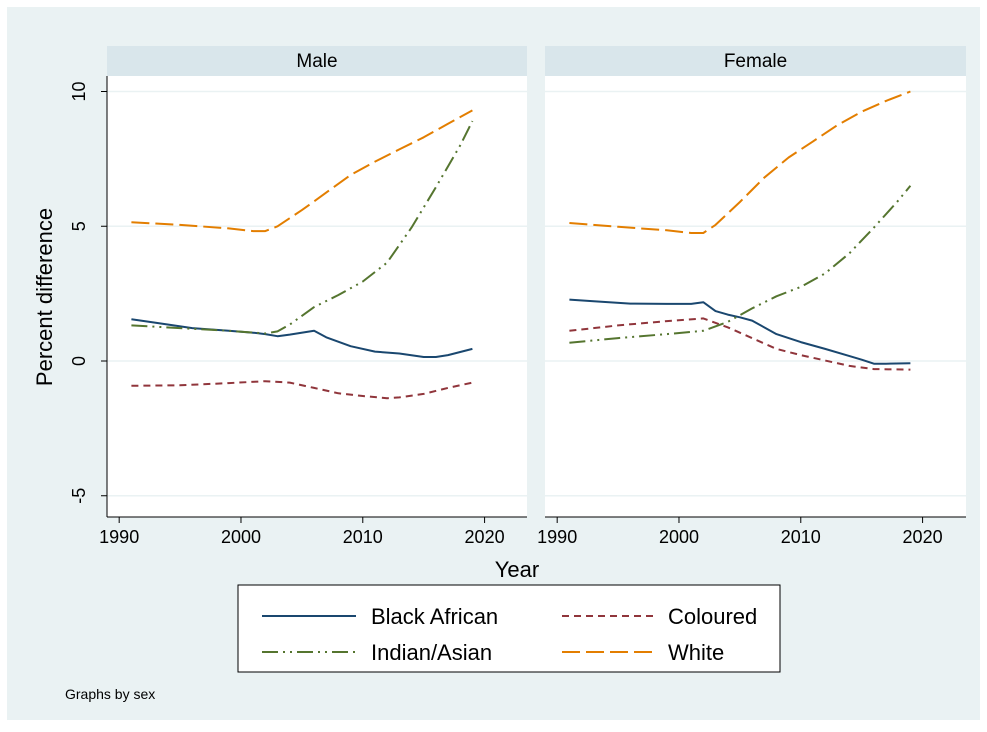 Image resolution: width=987 pixels, height=732 pixels. I want to click on legend-label-indian-asian: Indian/Asian, so click(431, 652).